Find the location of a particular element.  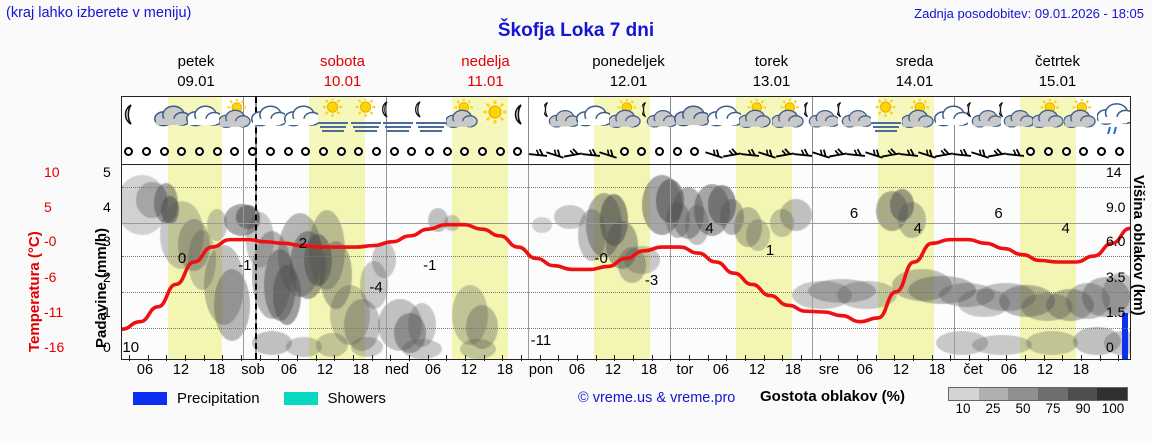

cloud-axis-tick: 0 is located at coordinates (1110, 347).